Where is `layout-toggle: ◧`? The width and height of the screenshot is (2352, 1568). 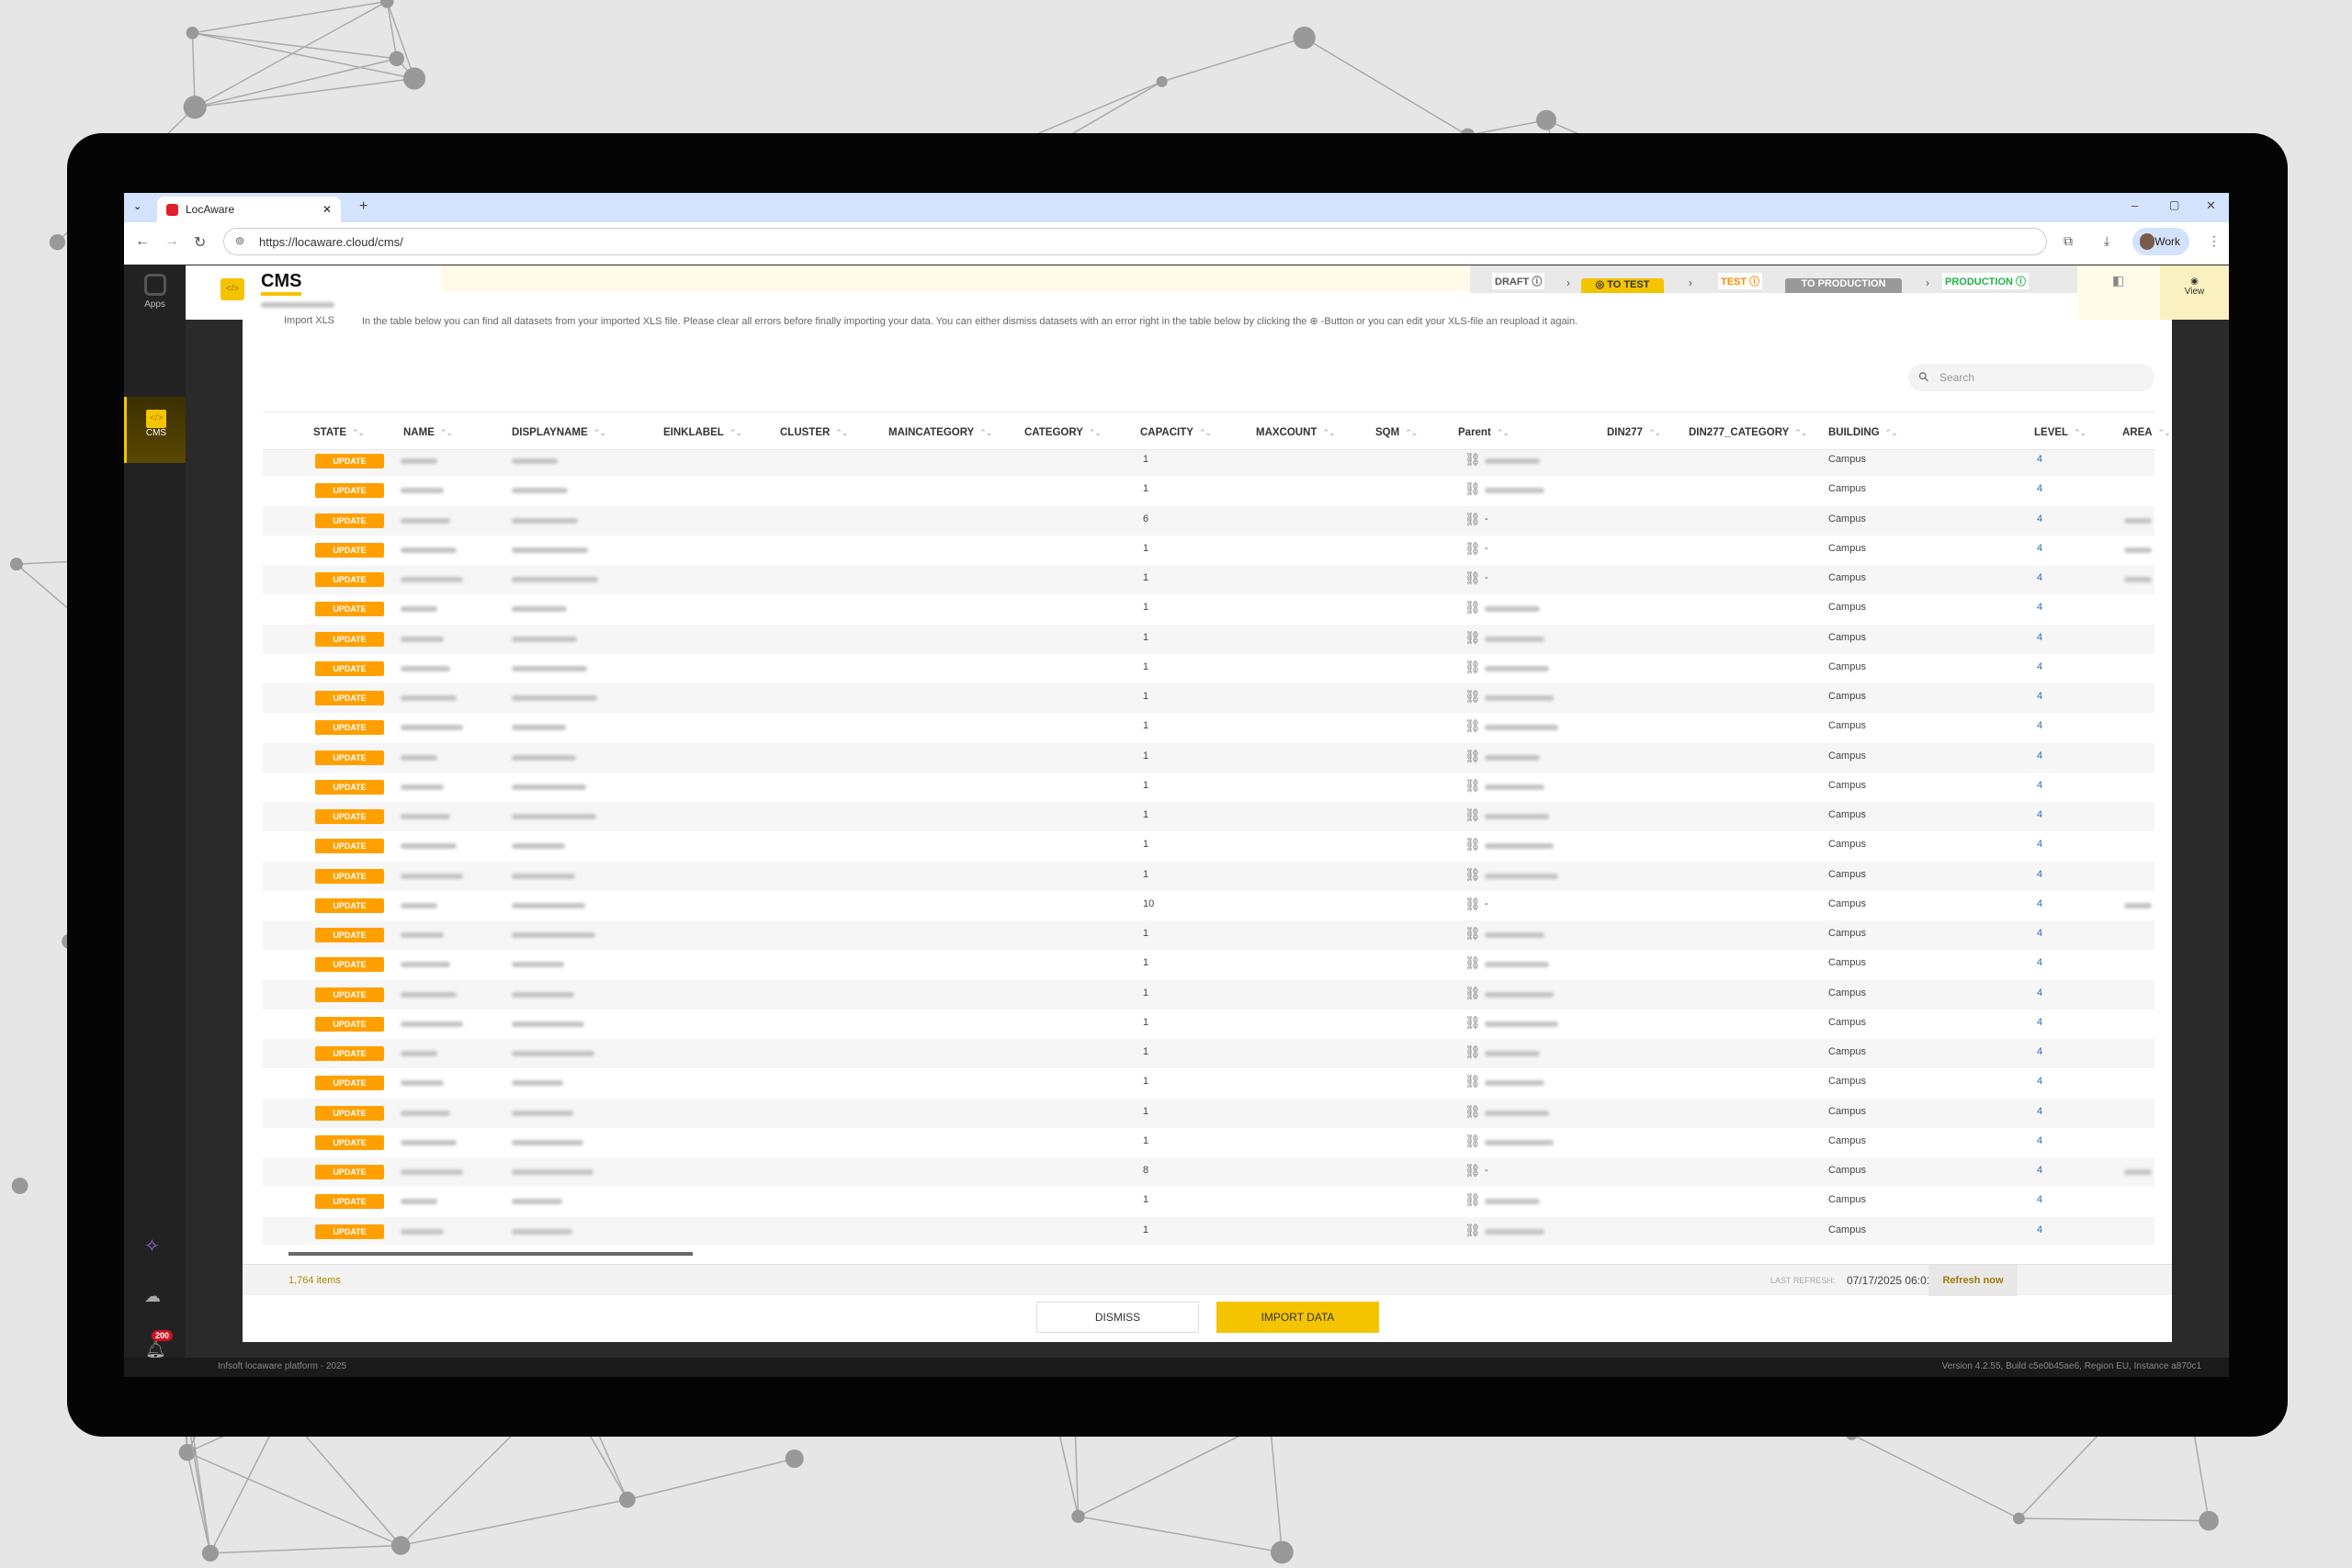
layout-toggle: ◧ is located at coordinates (2118, 293).